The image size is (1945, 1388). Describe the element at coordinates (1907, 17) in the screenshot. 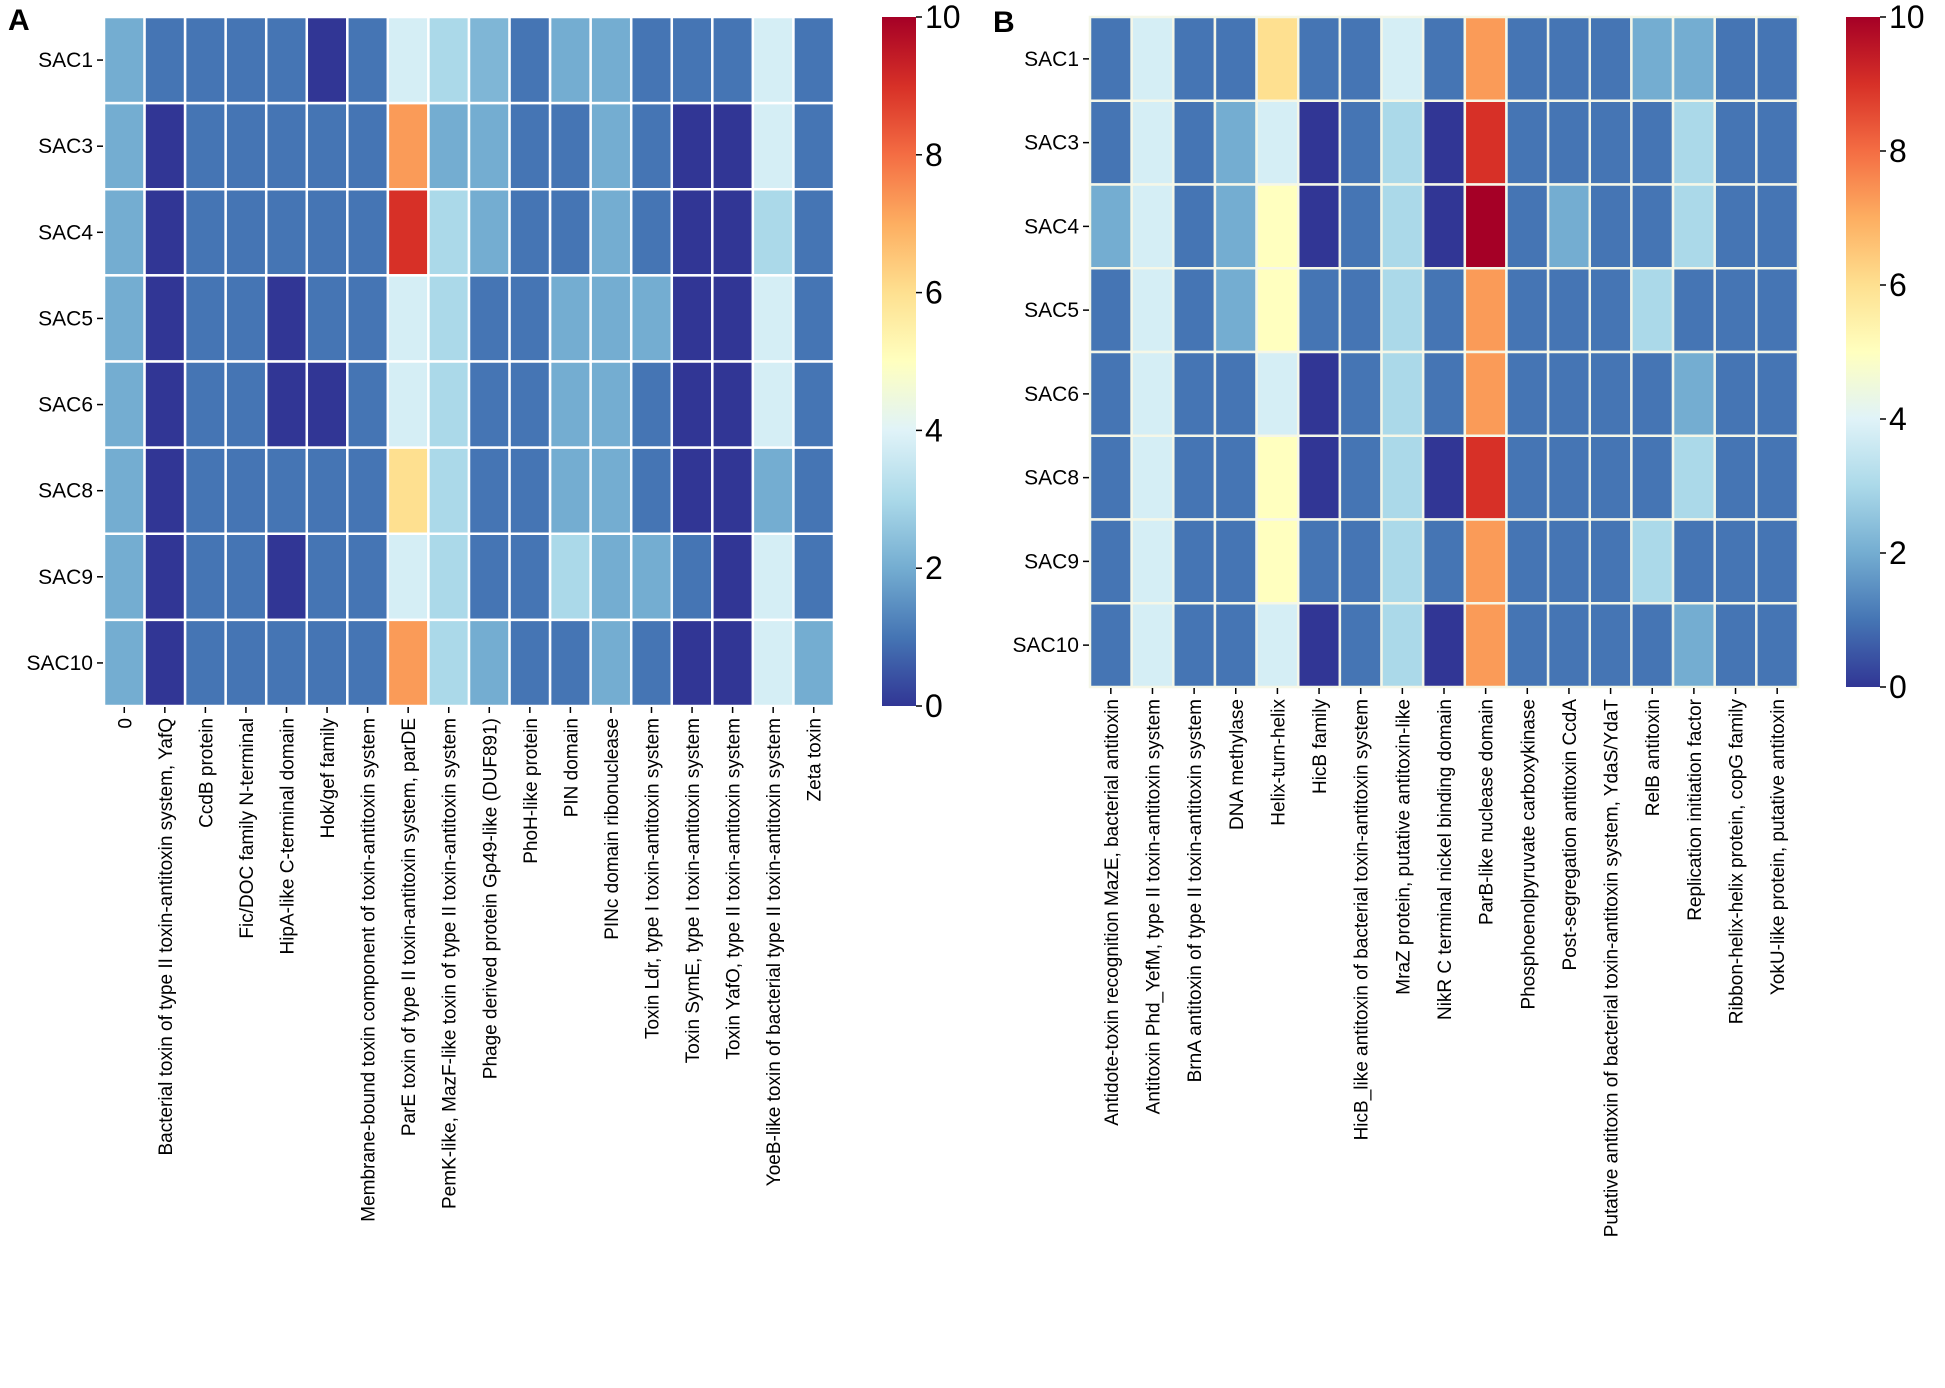

I see `colorbar-tick-label: 10` at that location.